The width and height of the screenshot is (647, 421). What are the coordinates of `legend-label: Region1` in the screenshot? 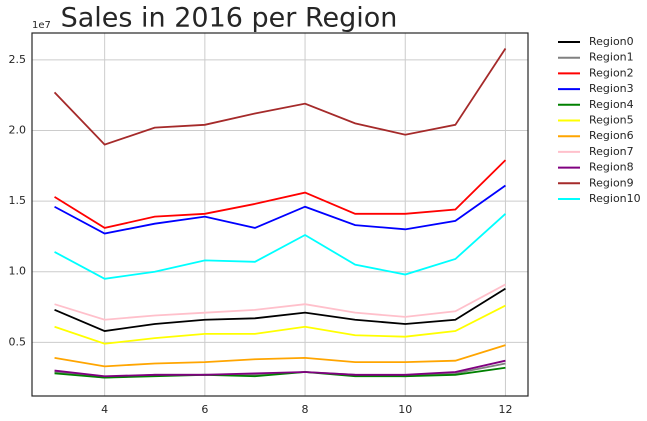 It's located at (611, 57).